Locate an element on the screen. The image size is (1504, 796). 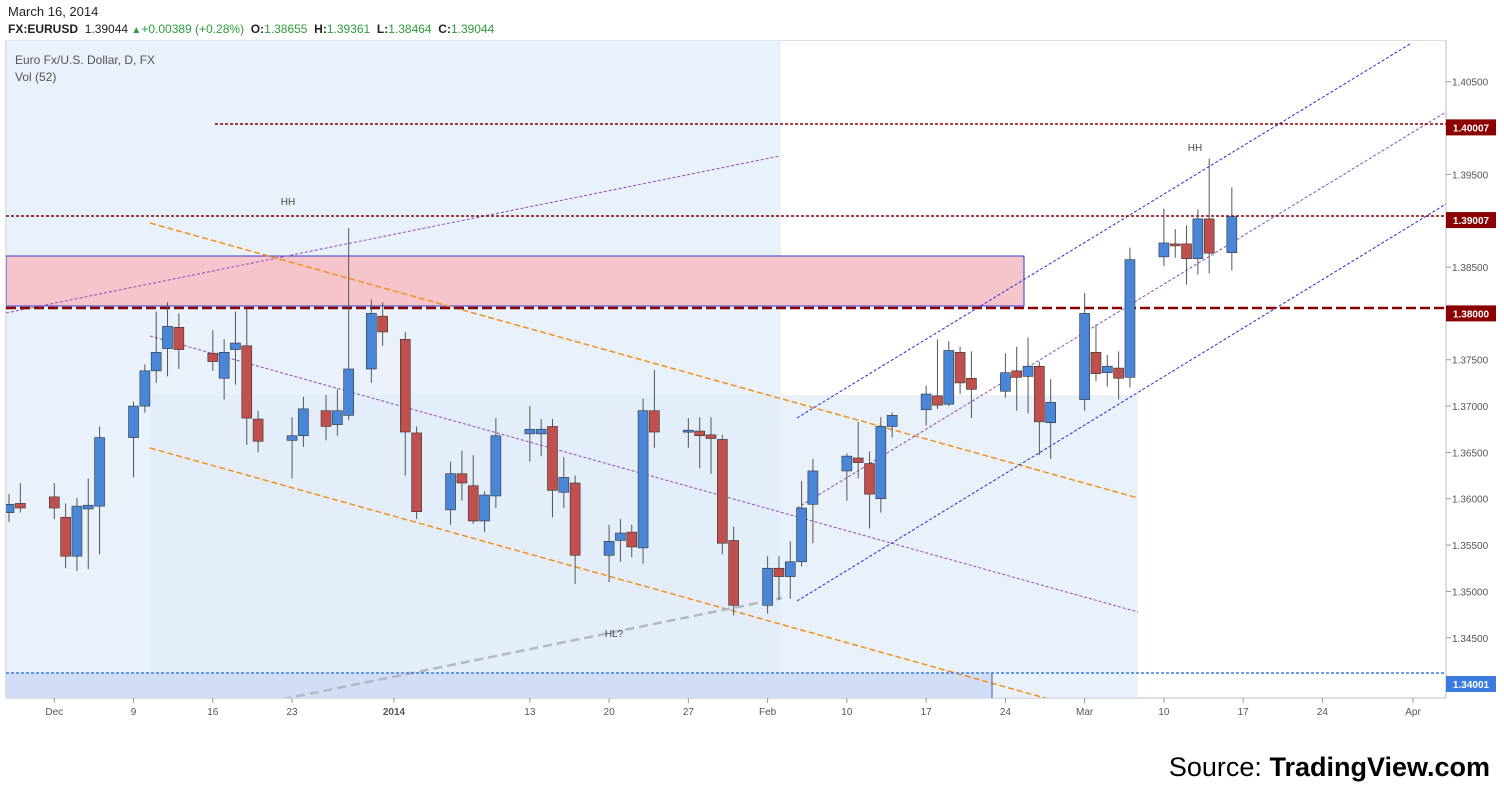
x-tick-label: 17 is located at coordinates (927, 712).